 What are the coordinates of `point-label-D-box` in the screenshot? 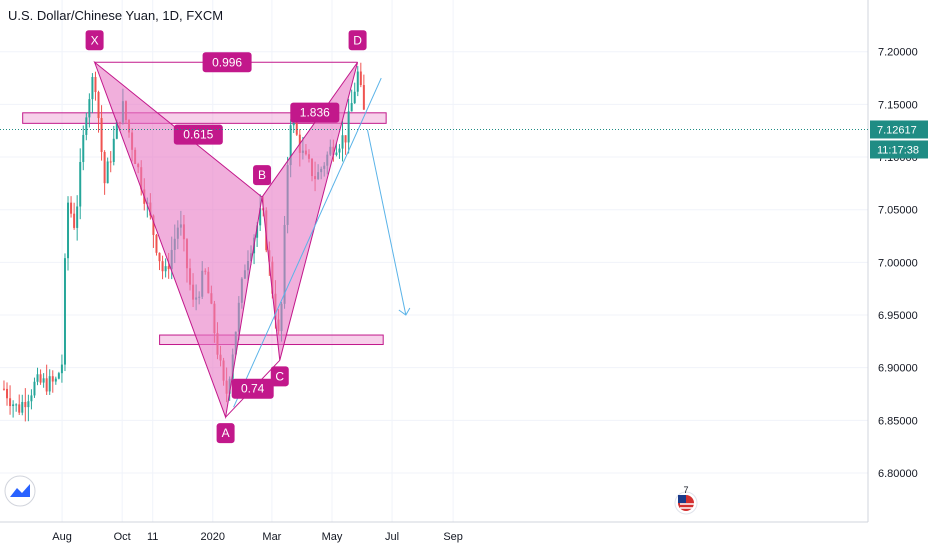 It's located at (357, 40).